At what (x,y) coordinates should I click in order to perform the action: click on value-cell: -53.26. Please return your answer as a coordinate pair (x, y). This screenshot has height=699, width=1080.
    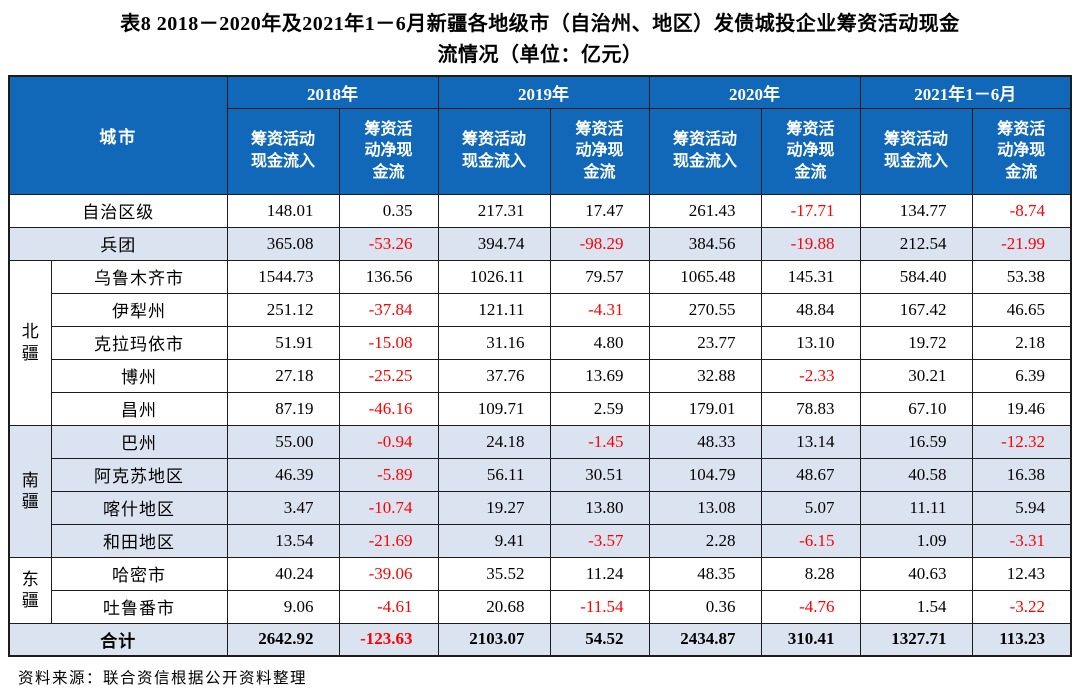
    Looking at the image, I should click on (388, 243).